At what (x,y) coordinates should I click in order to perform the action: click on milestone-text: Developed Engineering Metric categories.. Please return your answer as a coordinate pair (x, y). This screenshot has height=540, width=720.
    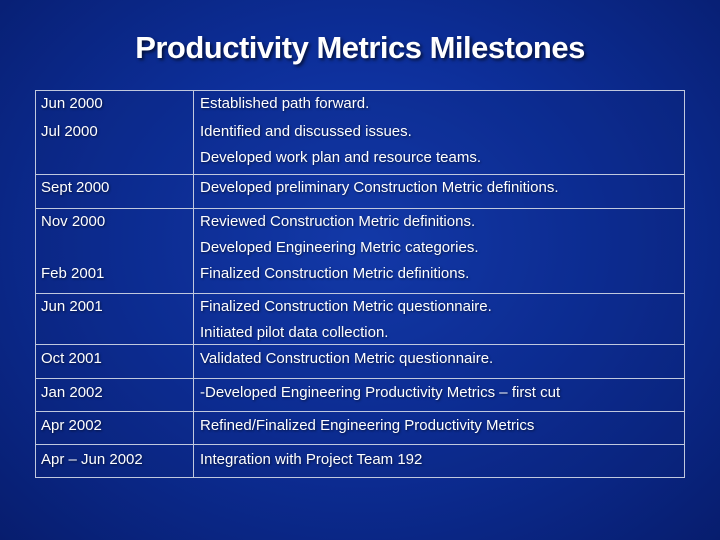
    Looking at the image, I should click on (339, 247).